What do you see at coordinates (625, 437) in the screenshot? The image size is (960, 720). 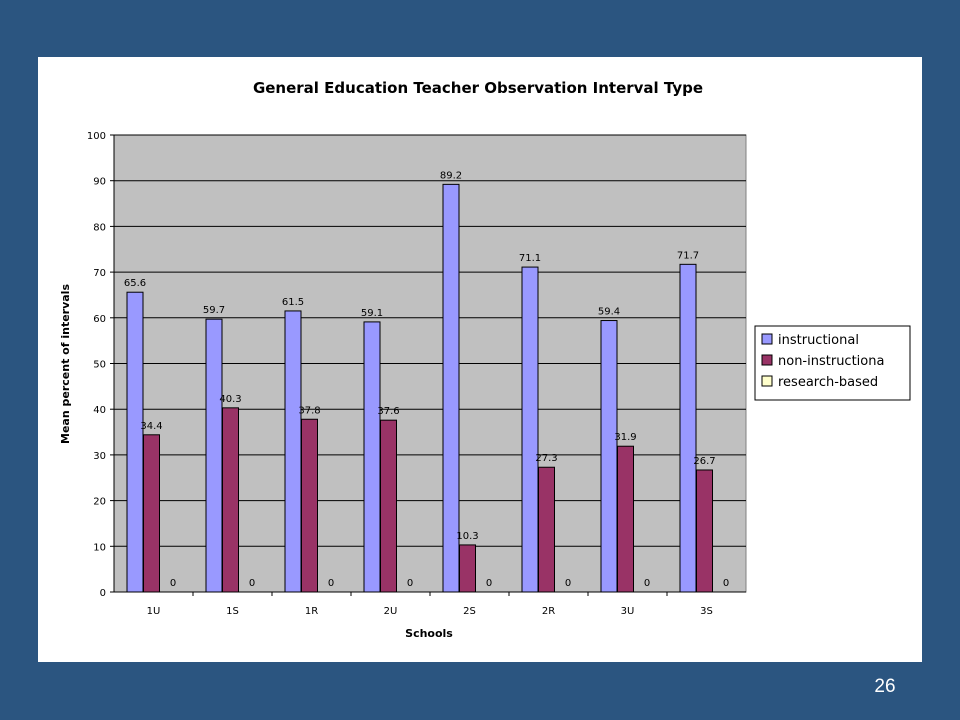 I see `data-label: 31.9` at bounding box center [625, 437].